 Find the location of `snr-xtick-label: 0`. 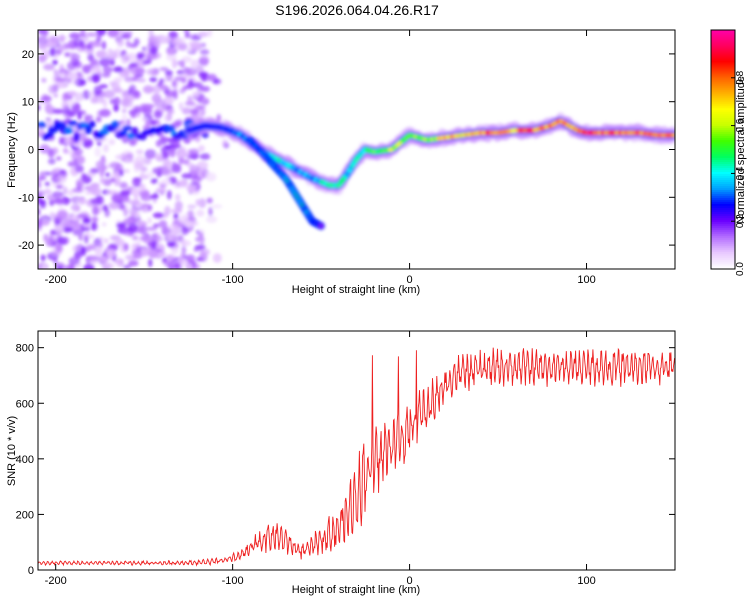

snr-xtick-label: 0 is located at coordinates (410, 581).